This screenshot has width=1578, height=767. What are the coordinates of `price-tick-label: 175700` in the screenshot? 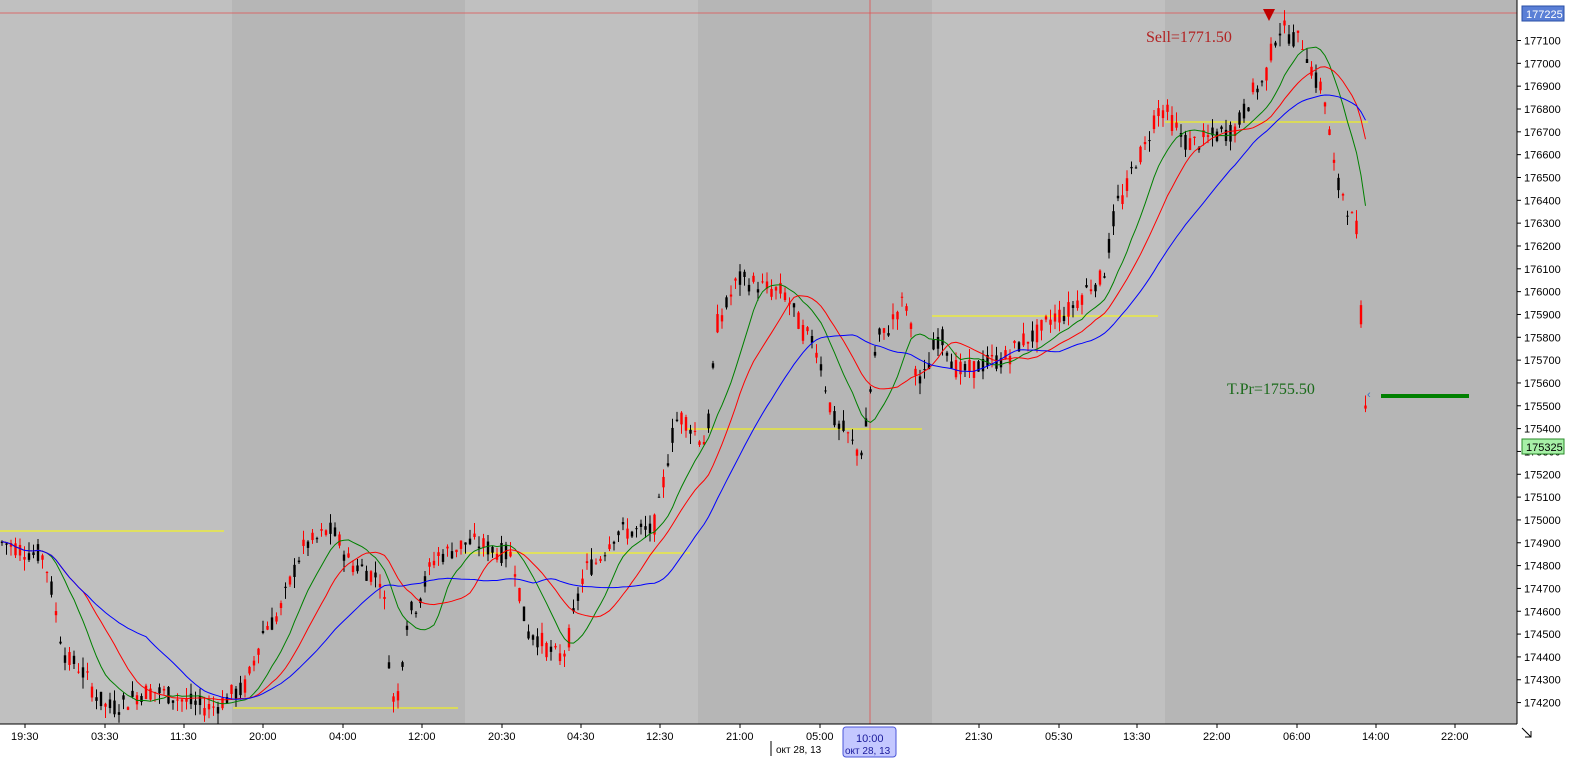 It's located at (1542, 361).